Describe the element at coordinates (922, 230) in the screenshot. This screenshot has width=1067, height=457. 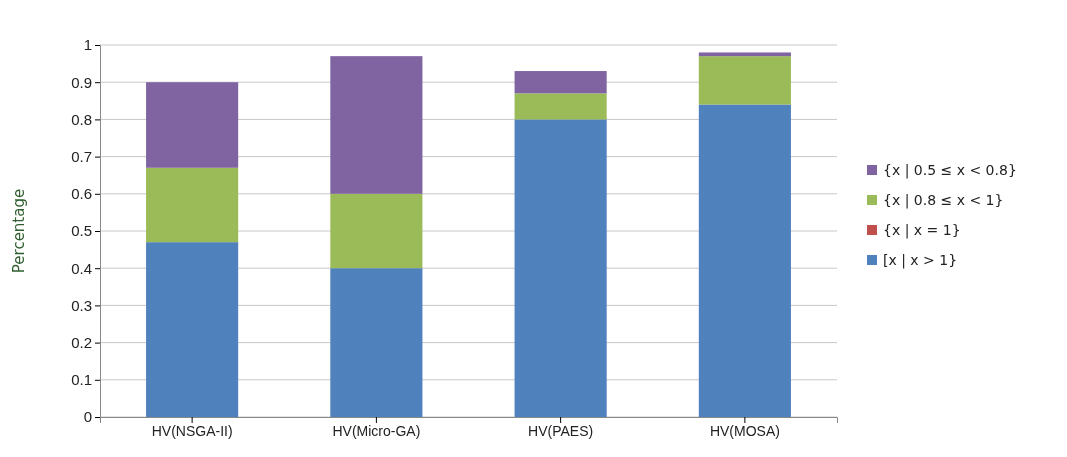
I see `legend-label: {x | x = 1}` at that location.